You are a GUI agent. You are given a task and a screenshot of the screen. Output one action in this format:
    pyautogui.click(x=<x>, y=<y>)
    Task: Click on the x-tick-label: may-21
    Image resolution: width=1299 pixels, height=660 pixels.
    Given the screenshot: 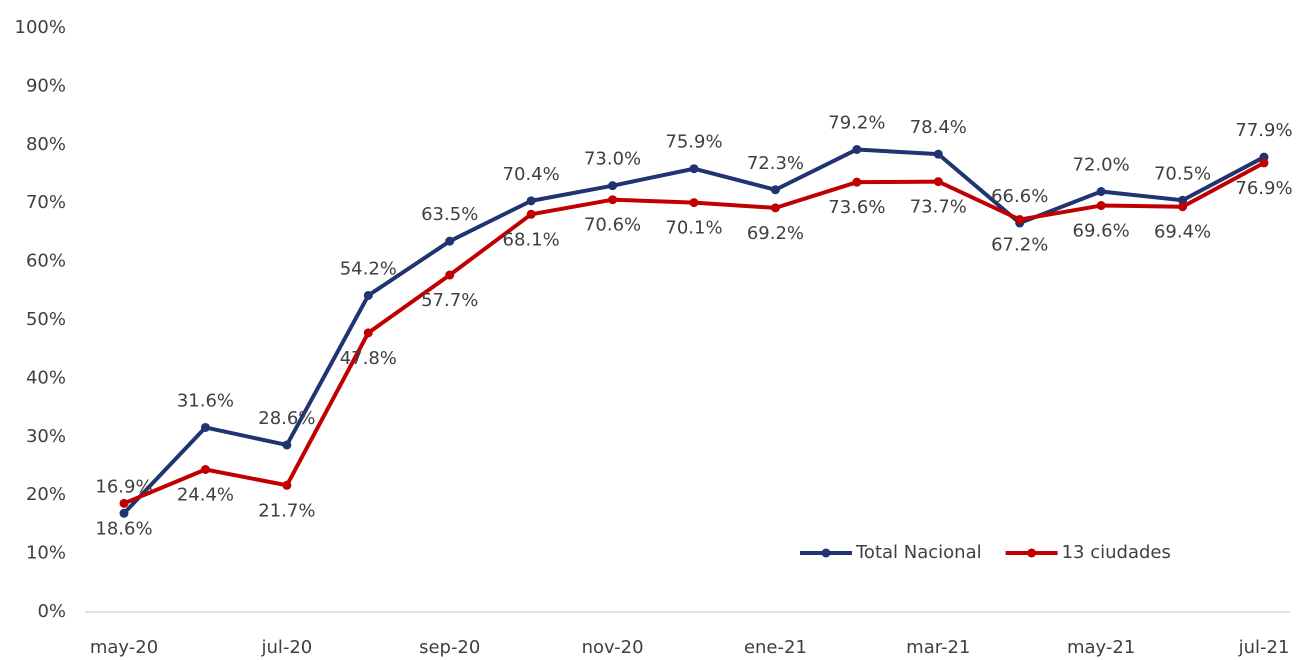 What is the action you would take?
    pyautogui.click(x=1101, y=647)
    